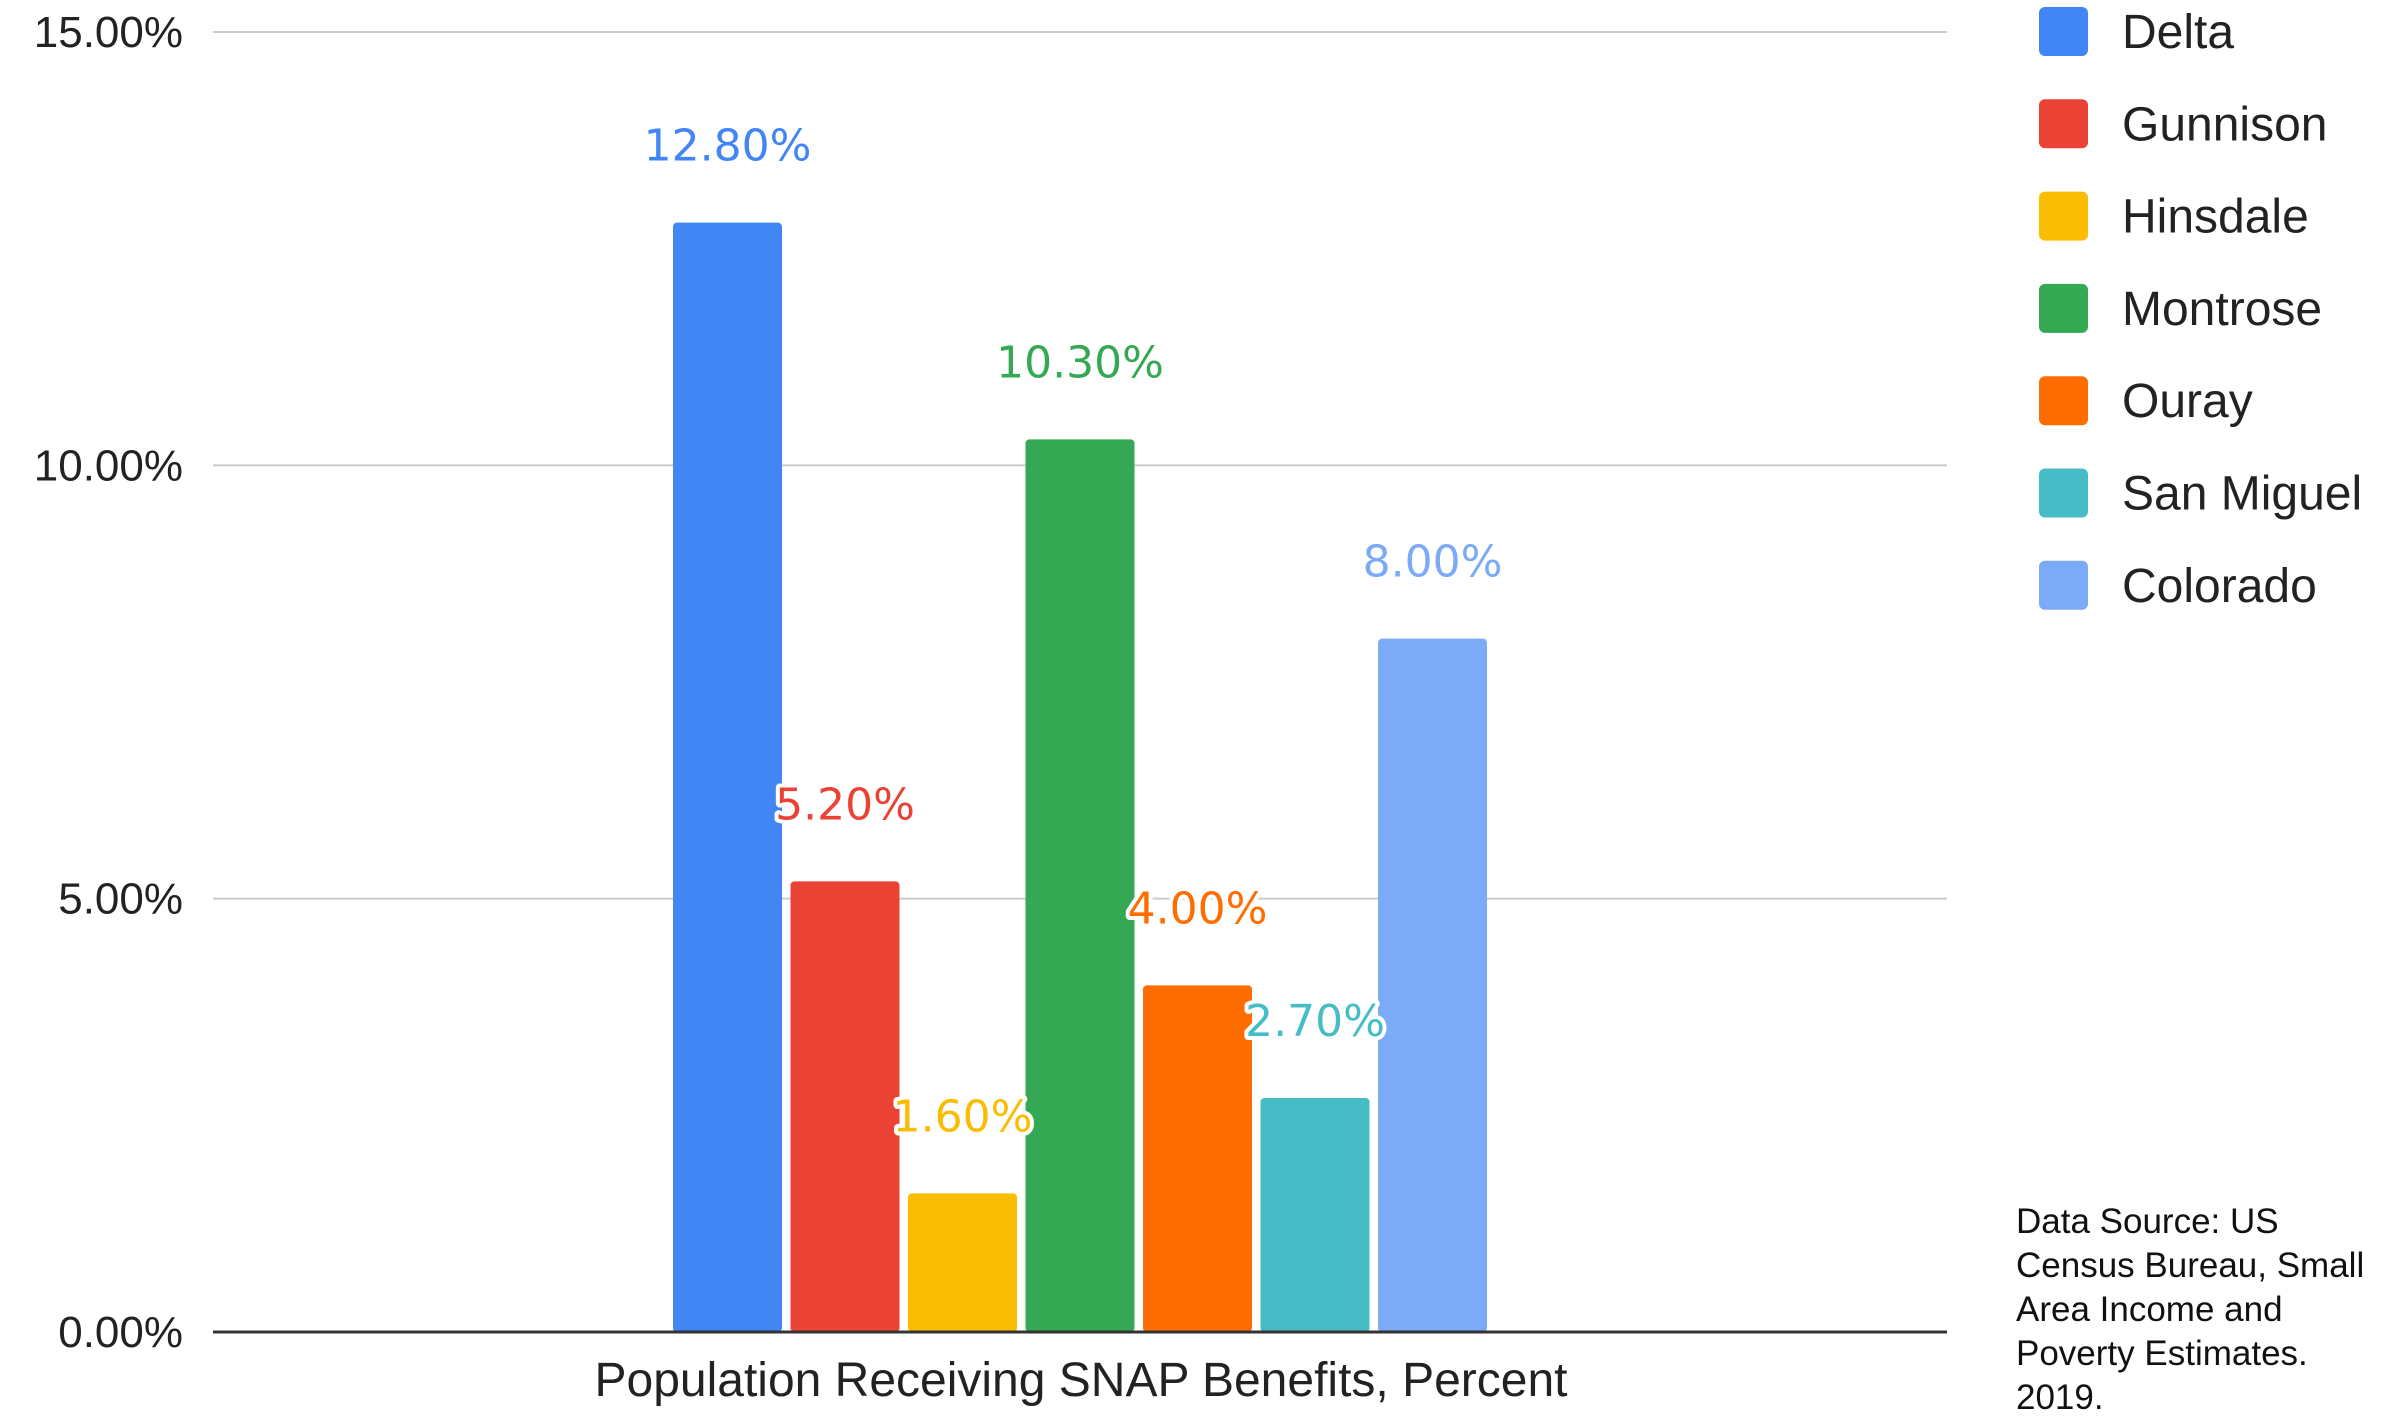 The height and width of the screenshot is (1420, 2382). What do you see at coordinates (2222, 309) in the screenshot?
I see `legend-label: Montrose` at bounding box center [2222, 309].